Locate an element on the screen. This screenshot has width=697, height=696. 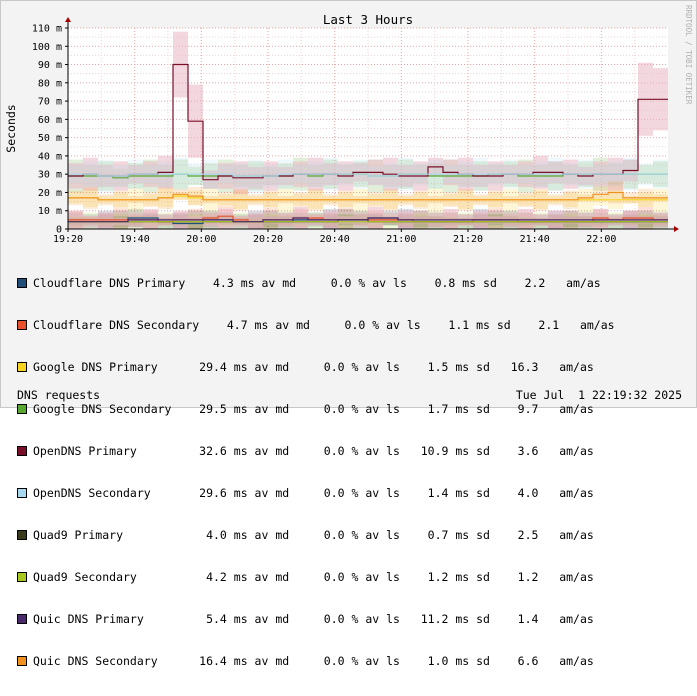
x-tick-label: 21:20 is located at coordinates (468, 239).